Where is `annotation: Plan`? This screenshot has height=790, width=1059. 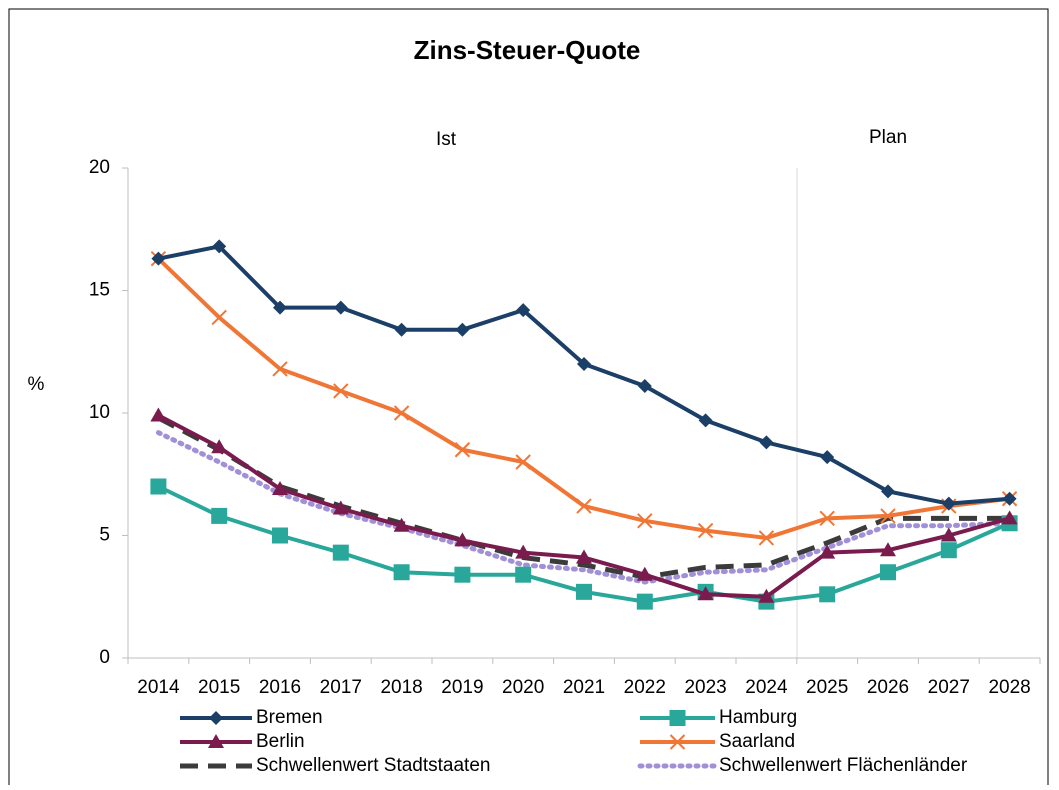 annotation: Plan is located at coordinates (888, 137).